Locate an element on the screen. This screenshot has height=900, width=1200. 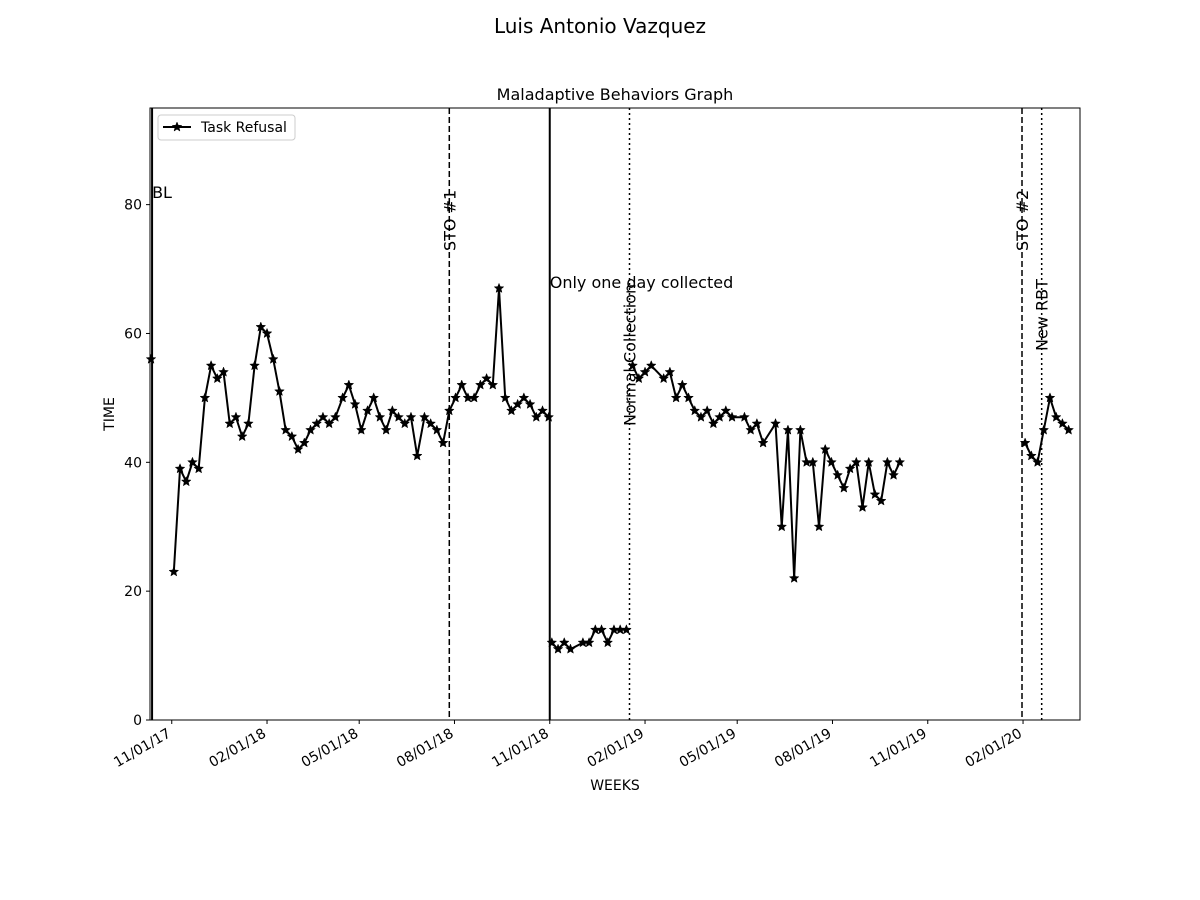
y-axis-label: TIME is located at coordinates (110, 414).